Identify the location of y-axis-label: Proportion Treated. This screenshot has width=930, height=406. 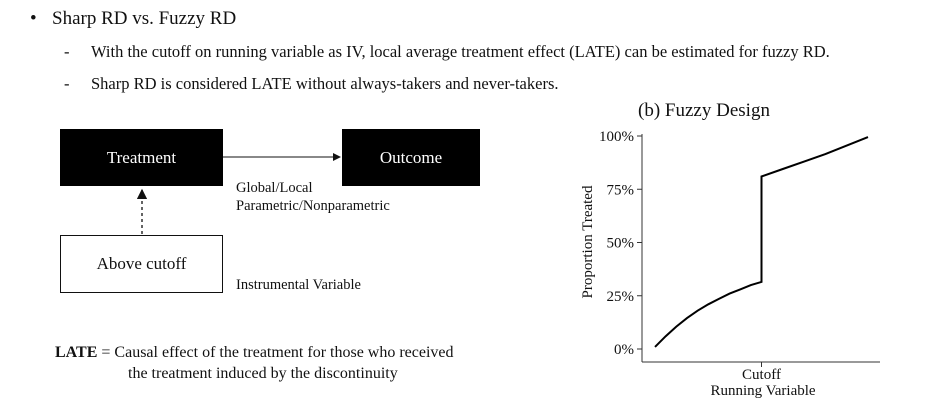
(588, 241).